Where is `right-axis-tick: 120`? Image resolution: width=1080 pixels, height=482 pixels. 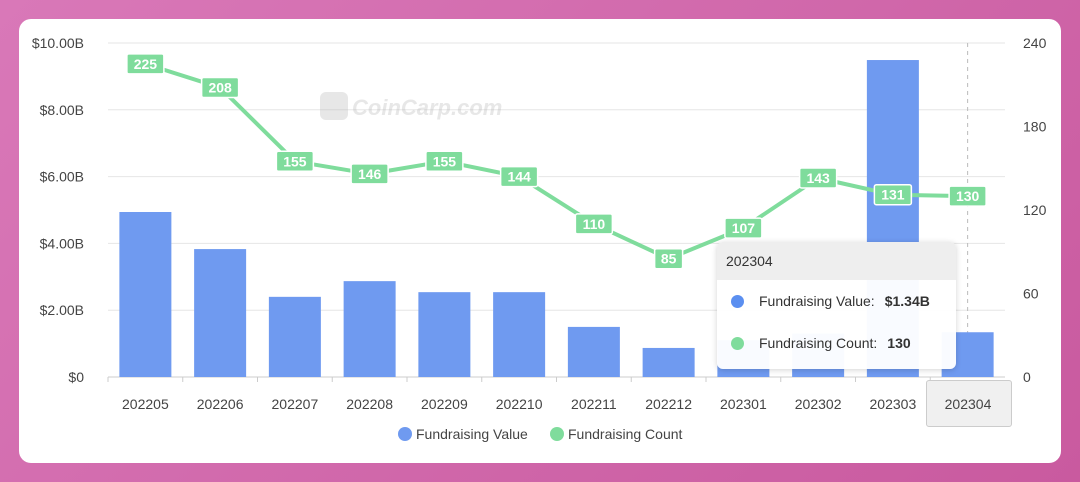 right-axis-tick: 120 is located at coordinates (1035, 210).